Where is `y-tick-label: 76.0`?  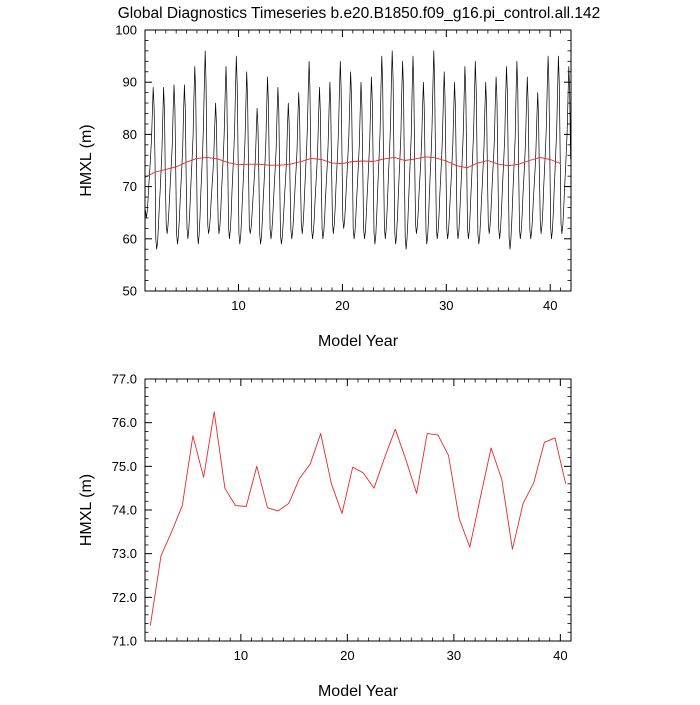 y-tick-label: 76.0 is located at coordinates (124, 422).